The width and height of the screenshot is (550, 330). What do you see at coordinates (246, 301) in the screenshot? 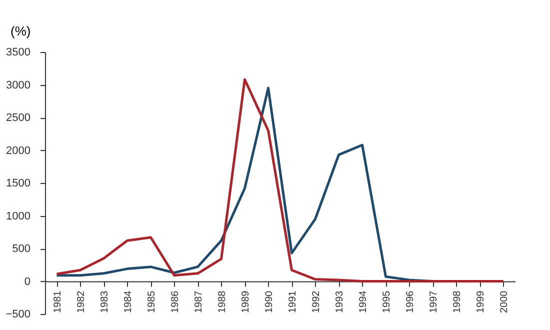
I see `x-tick-label: 1989` at bounding box center [246, 301].